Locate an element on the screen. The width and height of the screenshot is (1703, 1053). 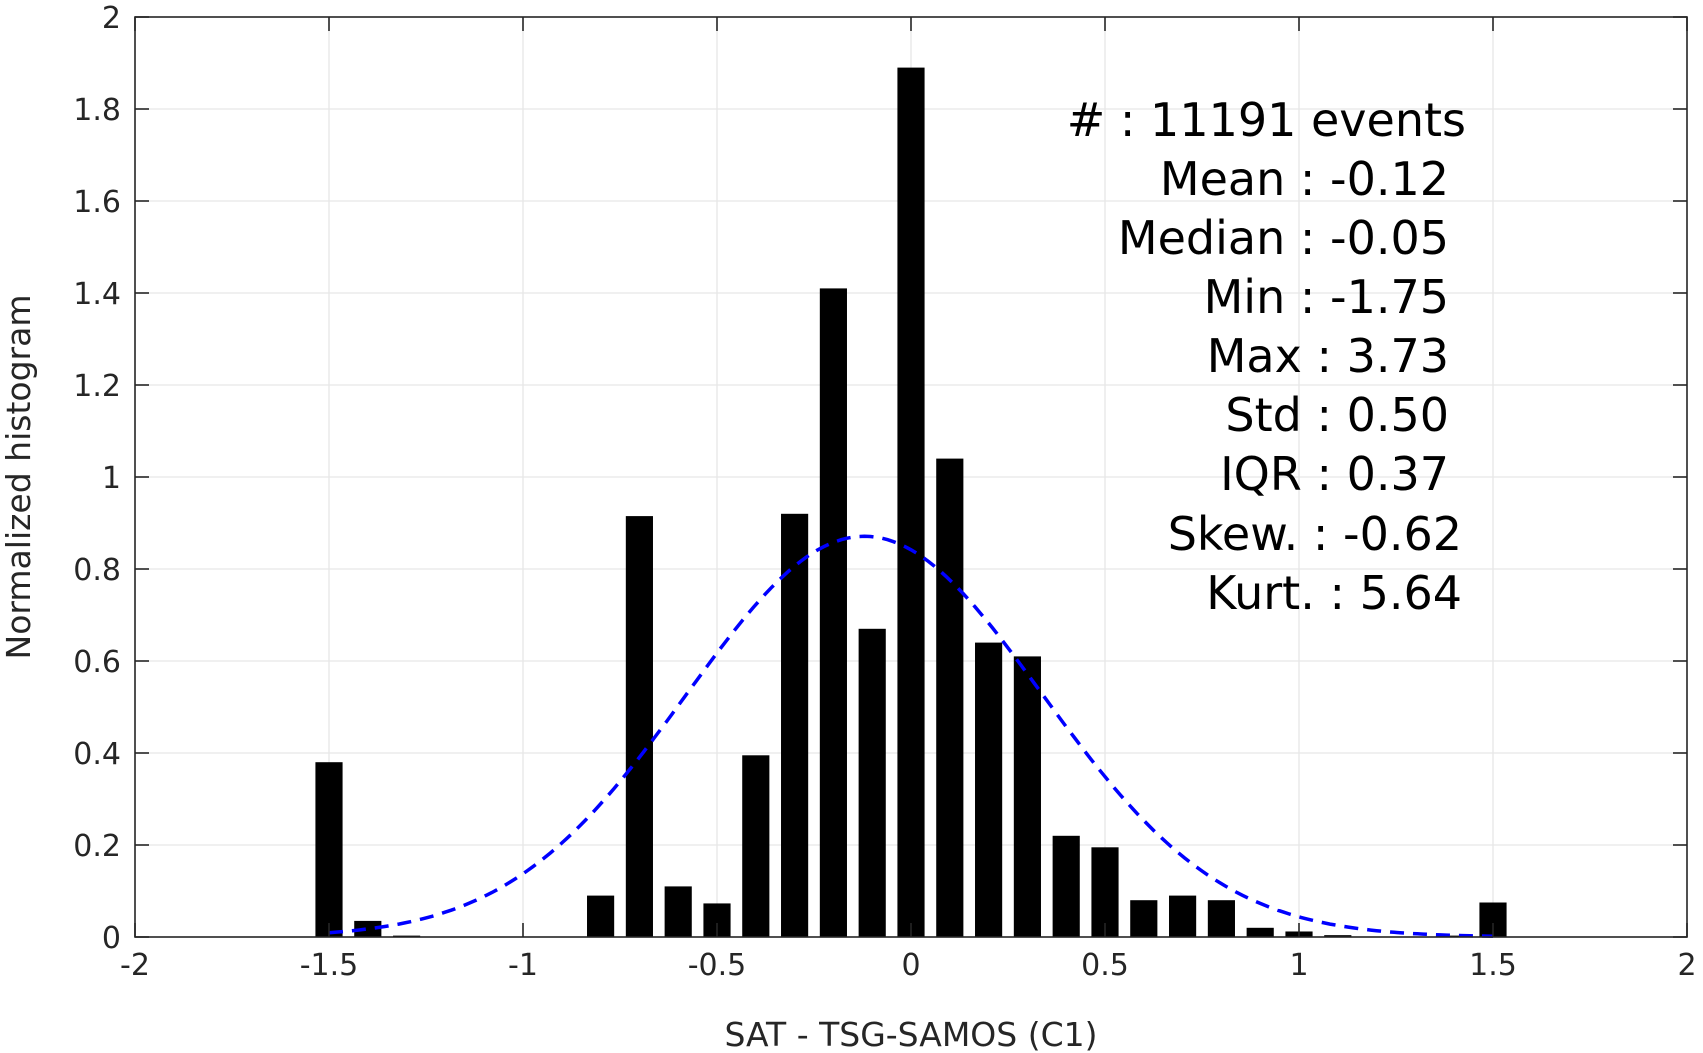
x-tick-label: 0 is located at coordinates (910, 965).